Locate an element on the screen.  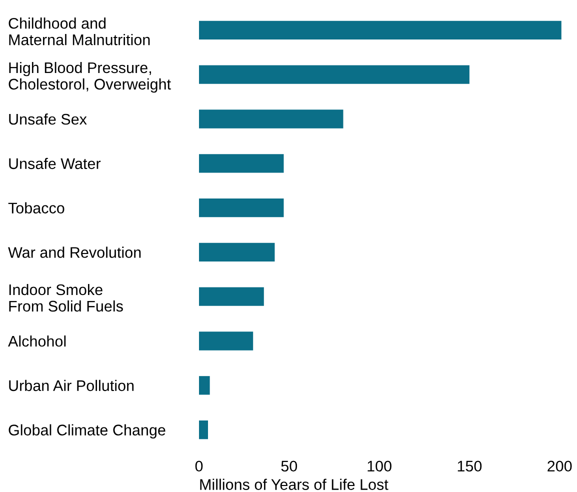
y-tick-label: Alchohol is located at coordinates (37, 341).